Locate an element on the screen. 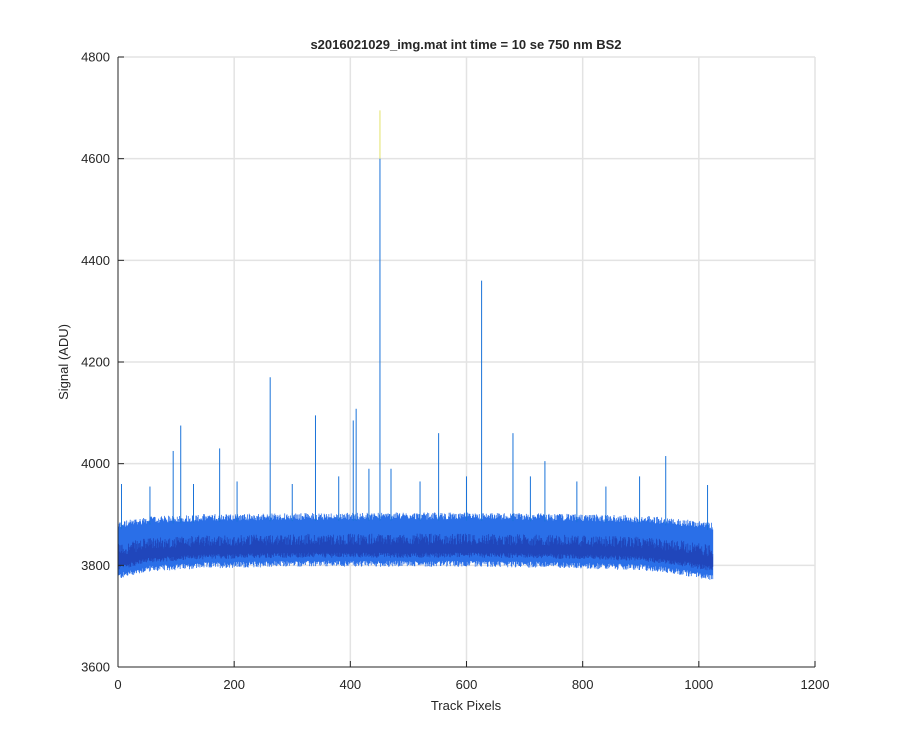 The width and height of the screenshot is (900, 750). signal-band is located at coordinates (416, 546).